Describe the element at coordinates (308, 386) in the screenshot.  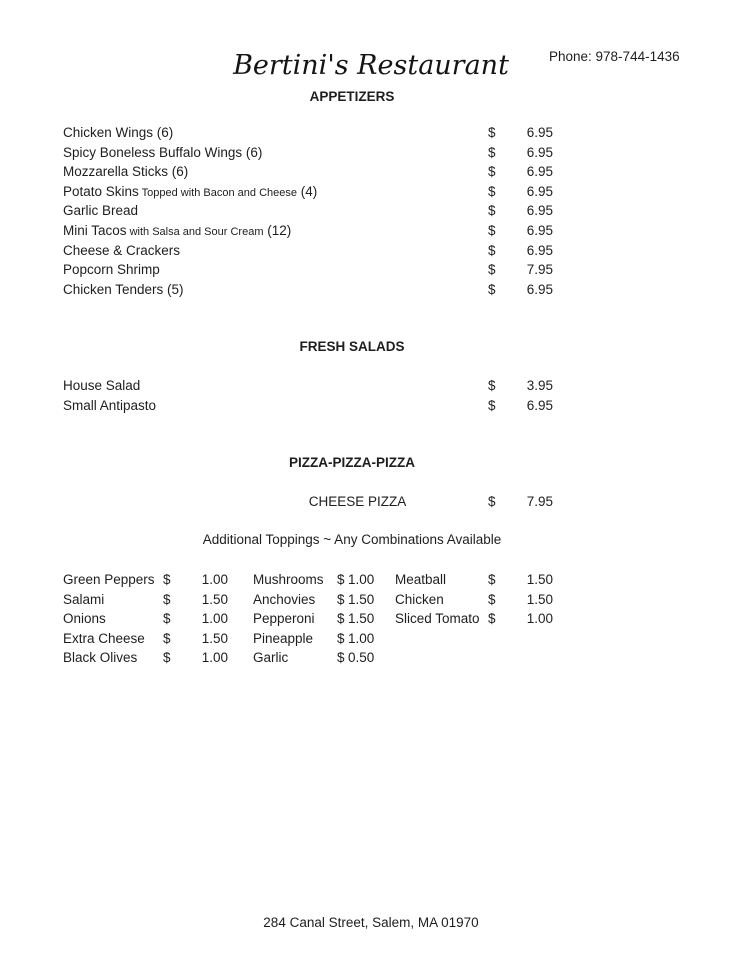
I see `menu-item-row: House Salad $ 3.95` at that location.